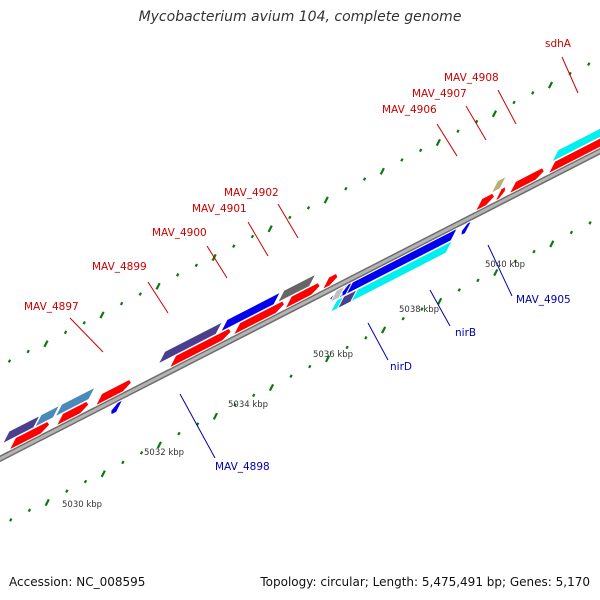 The image size is (600, 600). I want to click on leader-nirb, so click(440, 308).